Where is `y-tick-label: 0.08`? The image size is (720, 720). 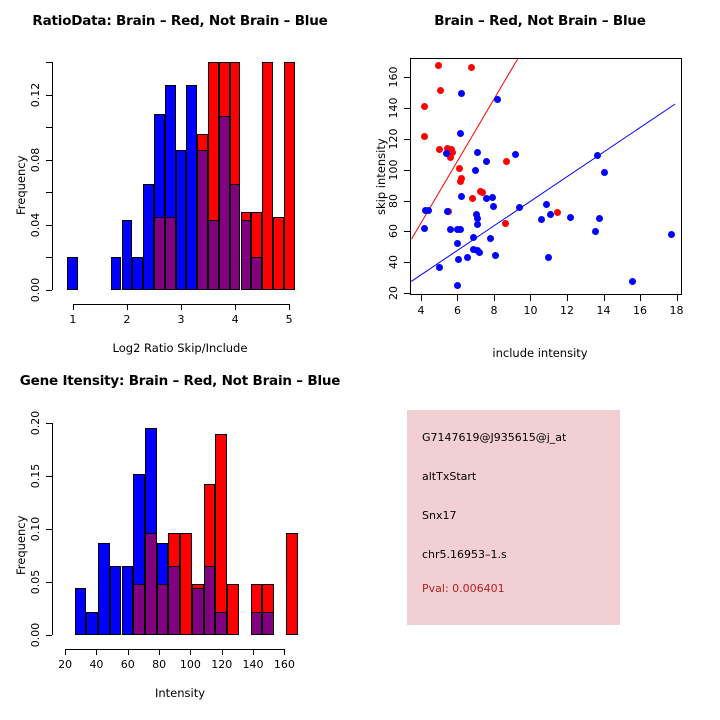
y-tick-label: 0.08 is located at coordinates (35, 159).